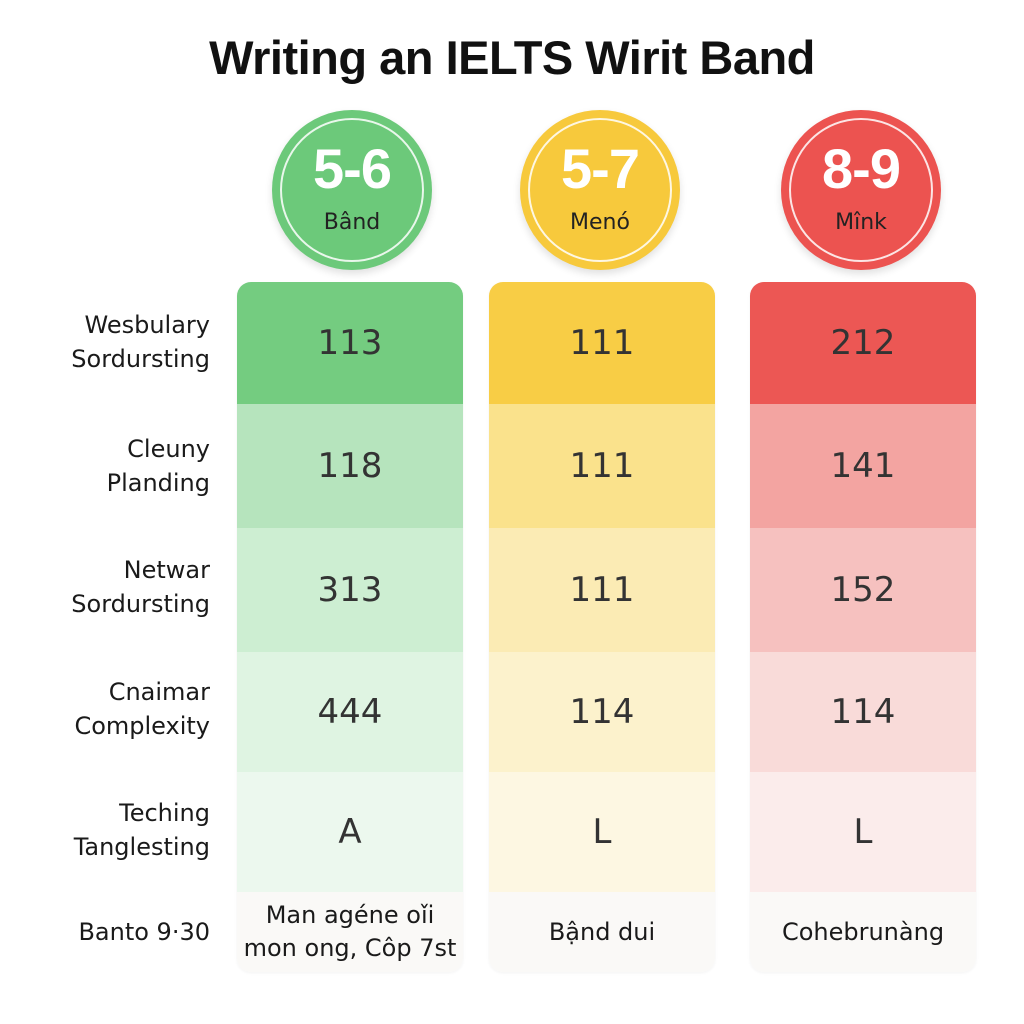 Image resolution: width=1024 pixels, height=1024 pixels. I want to click on score-cell: 313, so click(350, 590).